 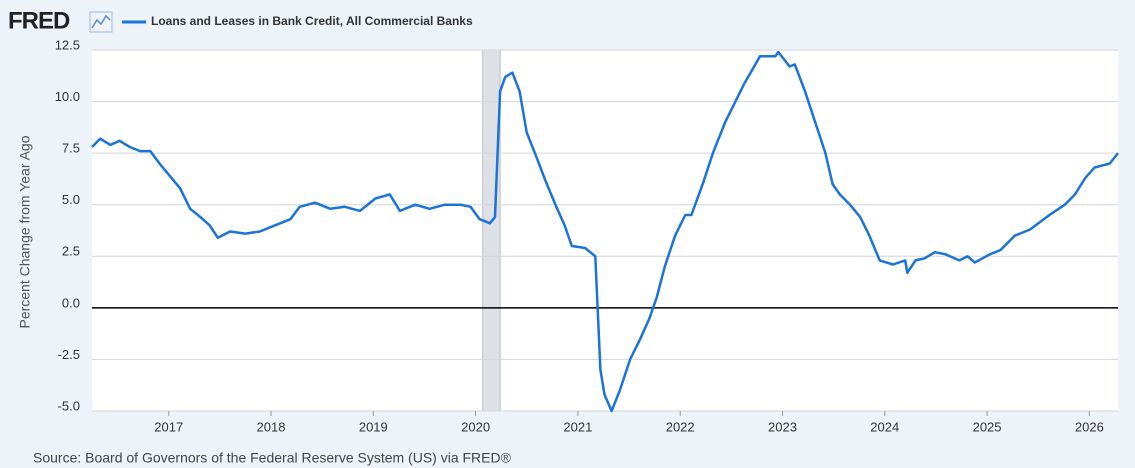 What do you see at coordinates (782, 426) in the screenshot?
I see `x-tick-label: 2023` at bounding box center [782, 426].